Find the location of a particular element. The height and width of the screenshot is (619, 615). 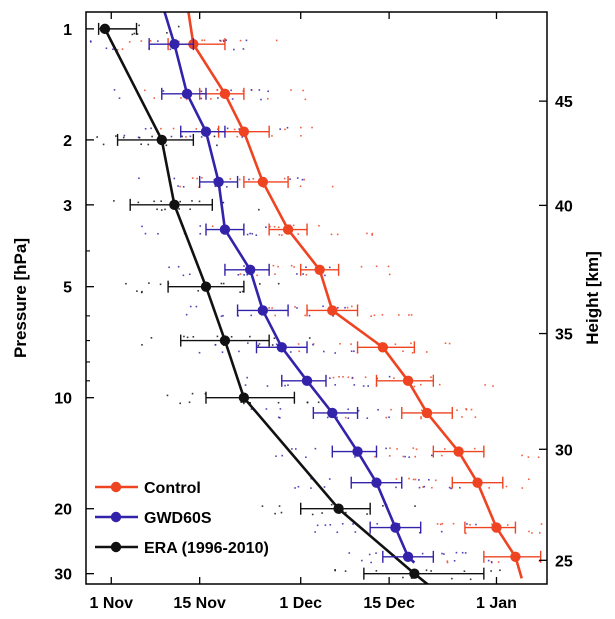

legend-marker is located at coordinates (116, 547).